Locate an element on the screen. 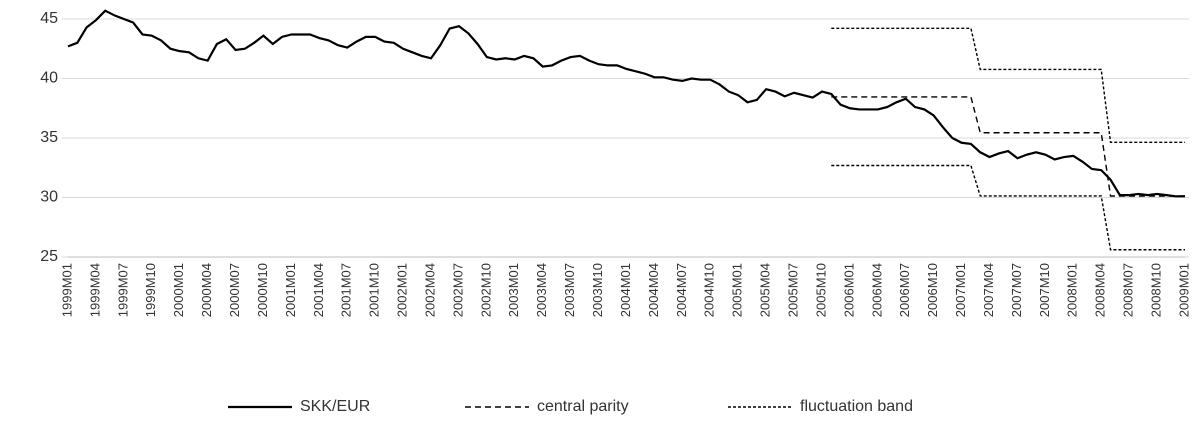 The width and height of the screenshot is (1195, 425). x-tick-label: 2006M04 is located at coordinates (876, 290).